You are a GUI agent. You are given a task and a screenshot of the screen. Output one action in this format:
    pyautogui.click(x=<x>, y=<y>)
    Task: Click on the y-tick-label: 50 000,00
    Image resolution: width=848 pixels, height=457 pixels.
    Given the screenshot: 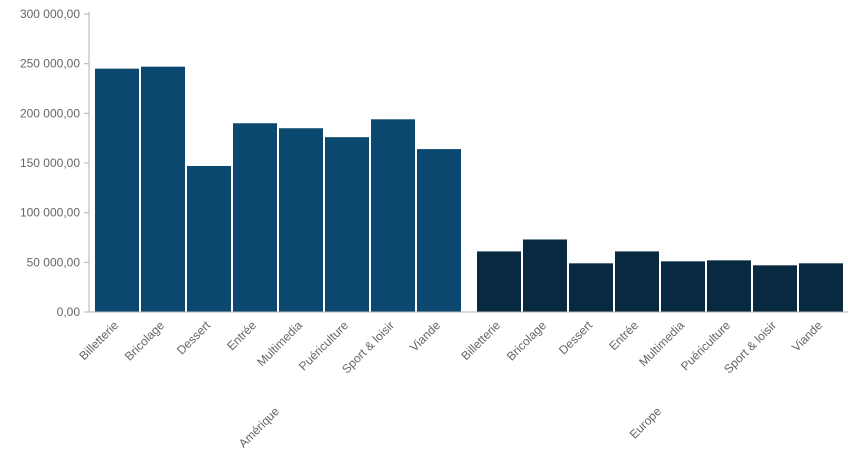 What is the action you would take?
    pyautogui.click(x=54, y=262)
    